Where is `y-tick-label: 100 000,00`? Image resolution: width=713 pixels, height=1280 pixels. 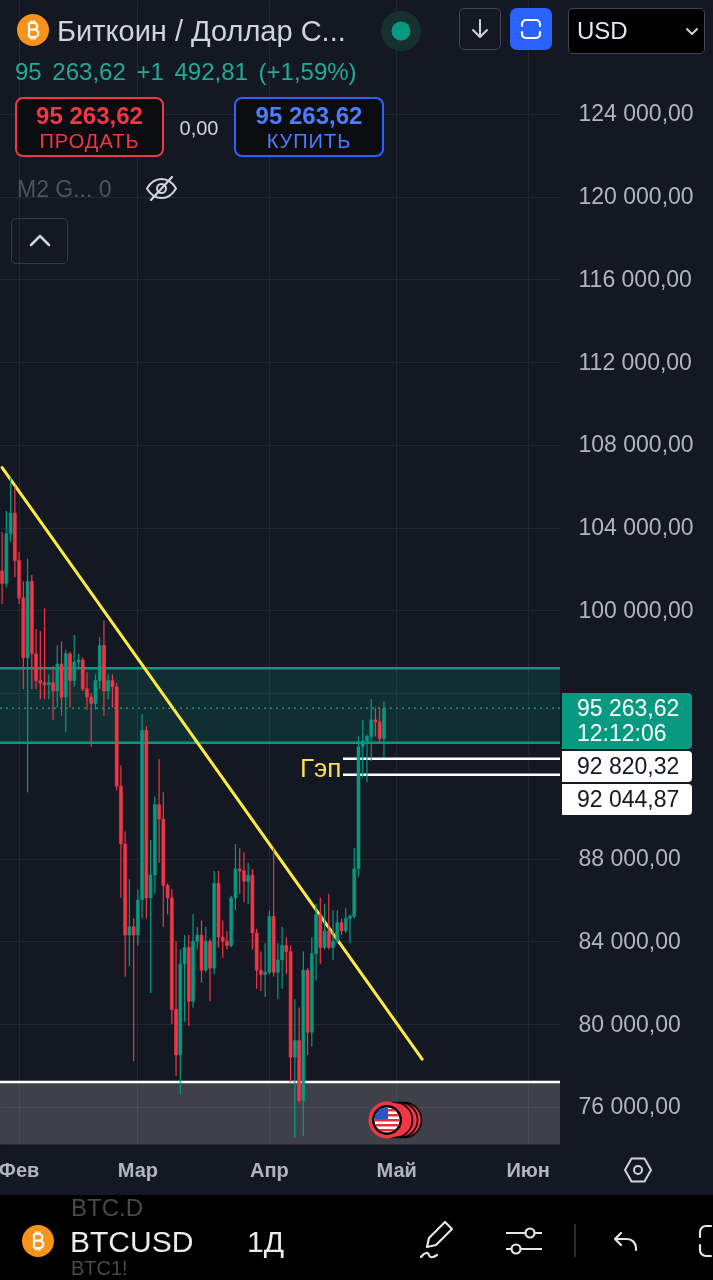
y-tick-label: 100 000,00 is located at coordinates (636, 609).